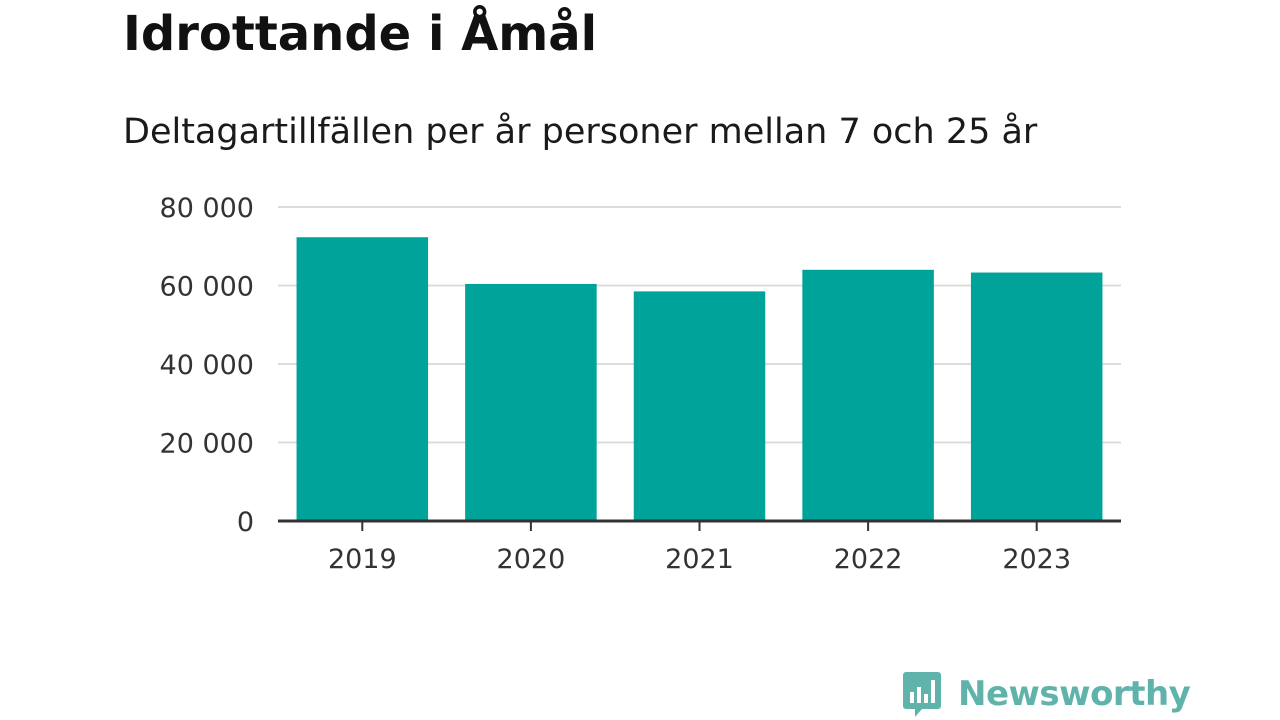  What do you see at coordinates (207, 208) in the screenshot?
I see `y-tick-label: 80 000` at bounding box center [207, 208].